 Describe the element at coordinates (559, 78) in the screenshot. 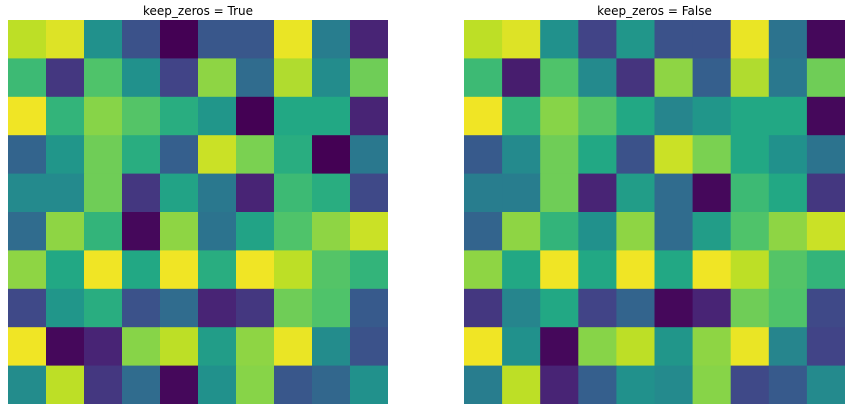

I see `heatmap-cell-r1-c2` at that location.